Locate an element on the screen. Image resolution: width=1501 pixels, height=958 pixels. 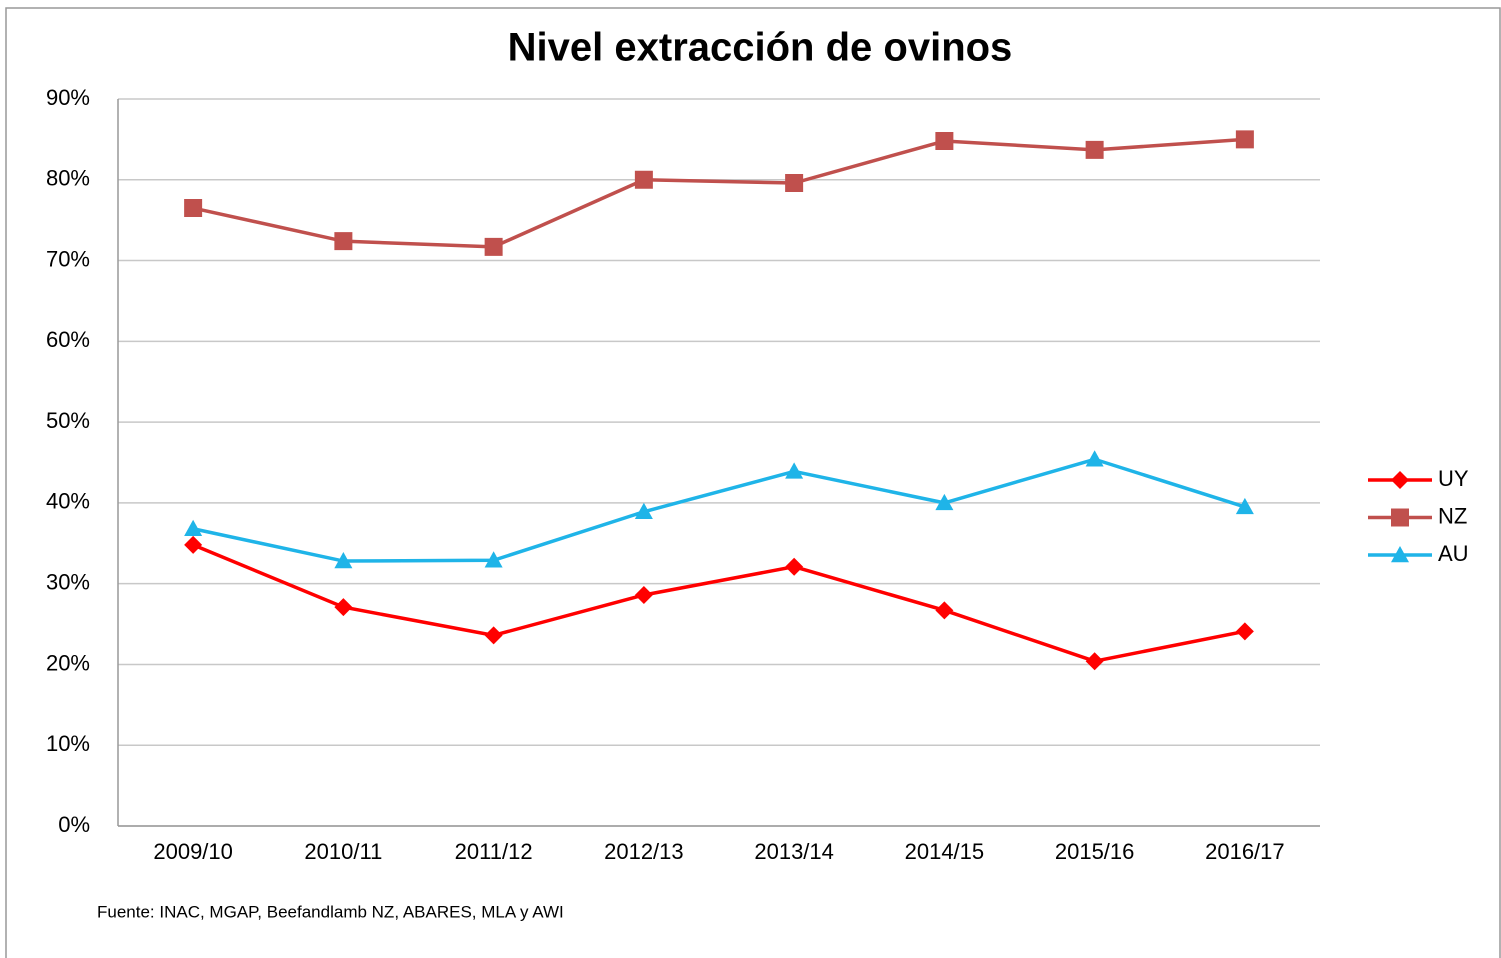
x-tick-label: 2015/16 is located at coordinates (1095, 851).